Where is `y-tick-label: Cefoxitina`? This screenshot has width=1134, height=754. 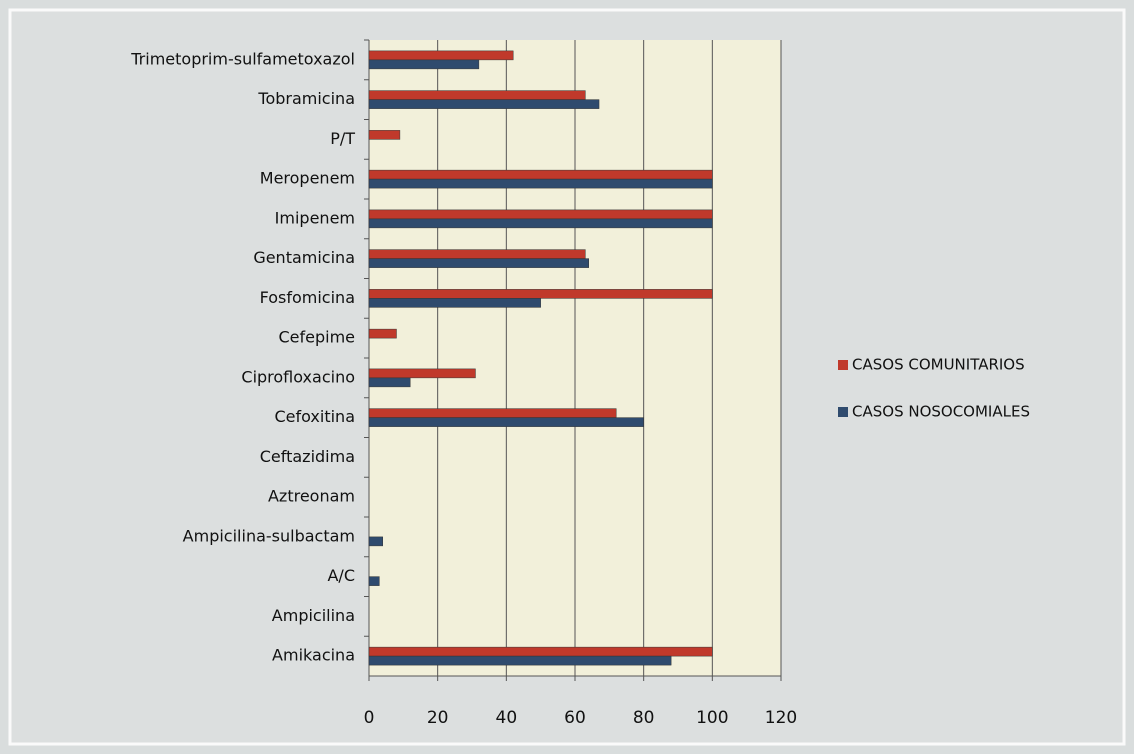
y-tick-label: Cefoxitina is located at coordinates (314, 416).